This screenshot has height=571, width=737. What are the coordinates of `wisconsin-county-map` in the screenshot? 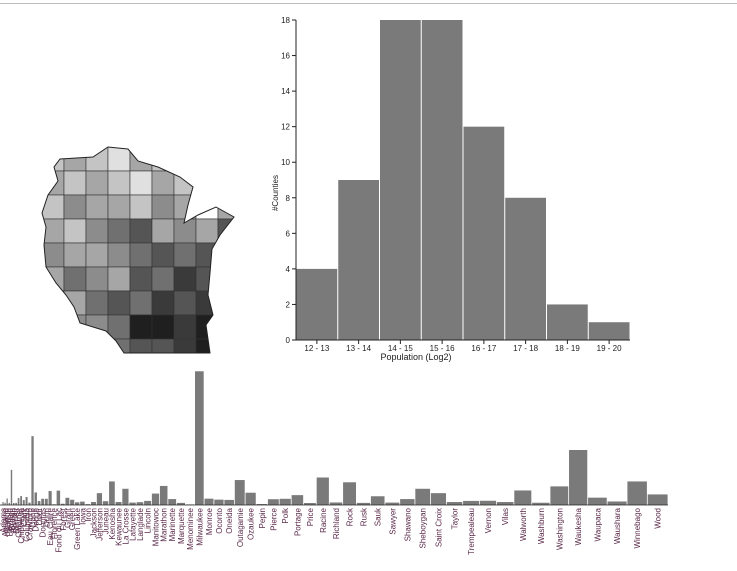 It's located at (143, 250).